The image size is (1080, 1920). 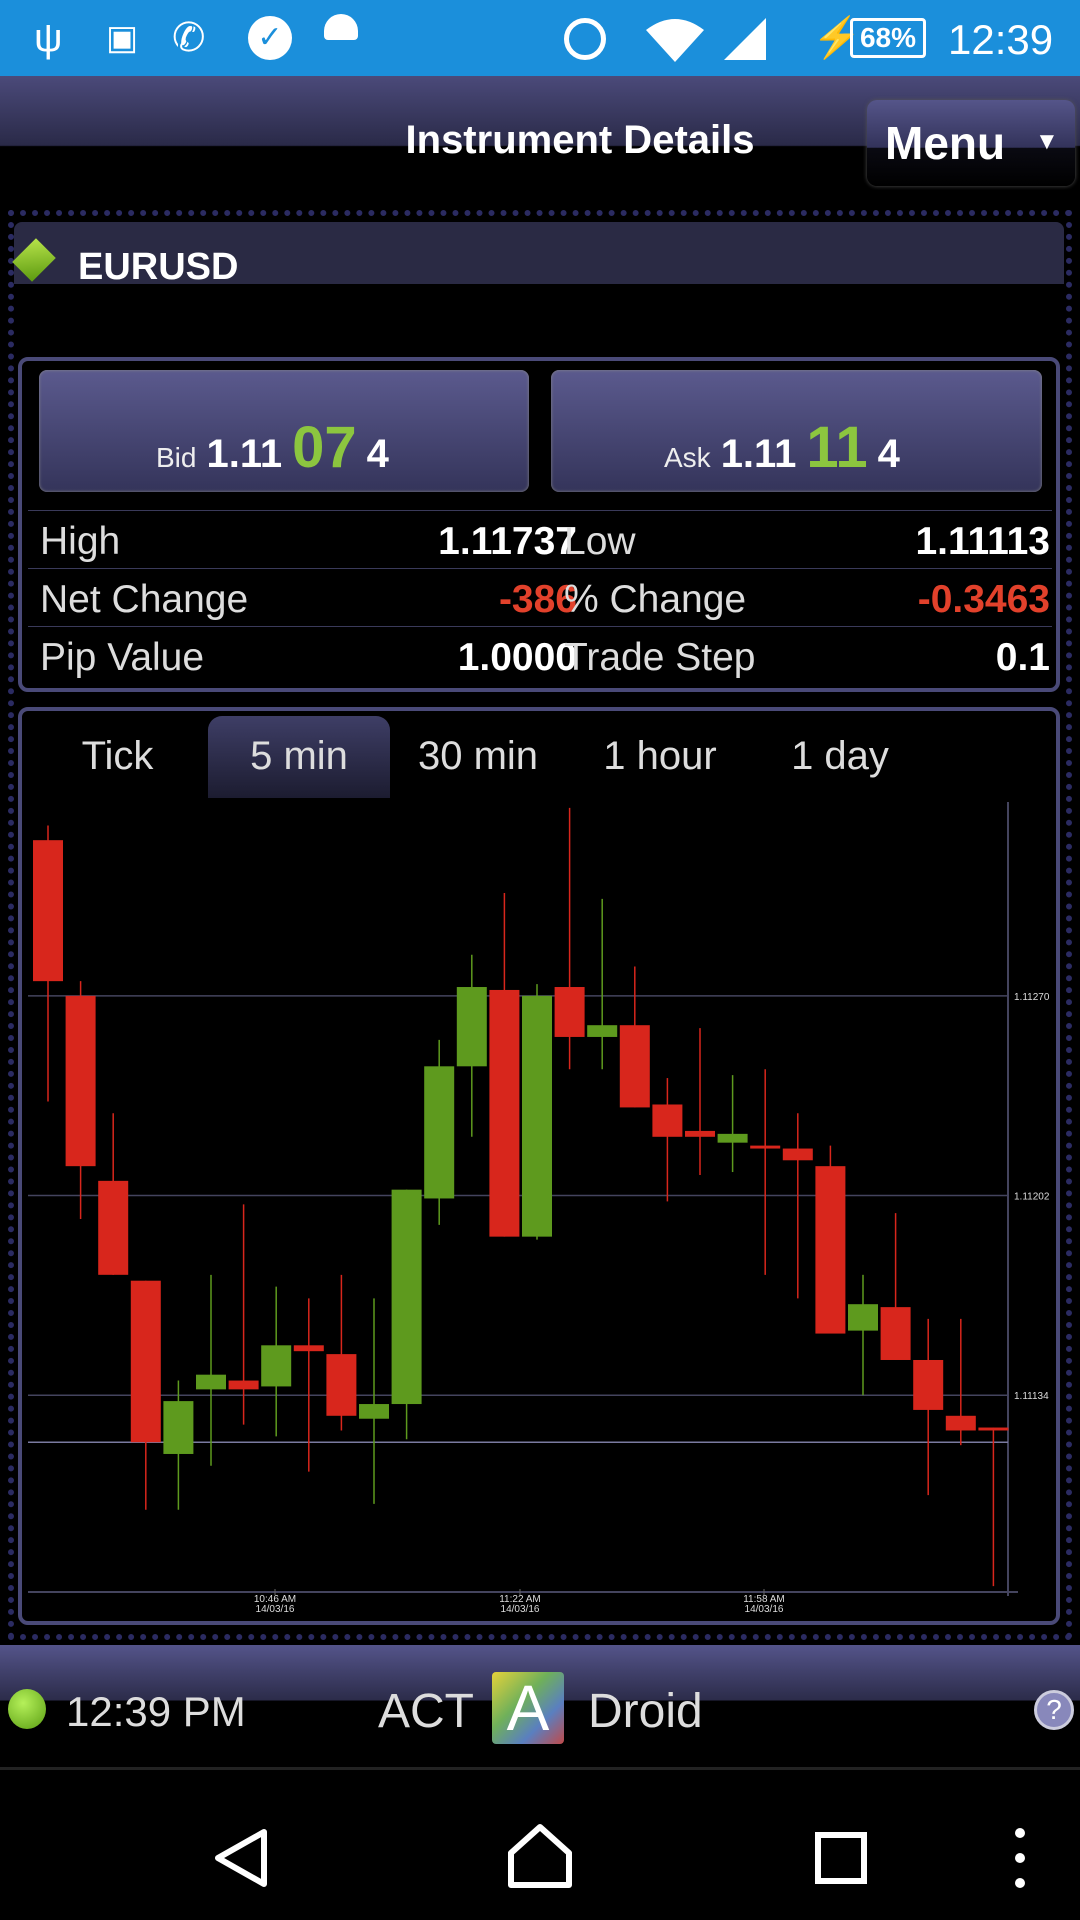 What do you see at coordinates (600, 541) in the screenshot?
I see `stat-label: Low` at bounding box center [600, 541].